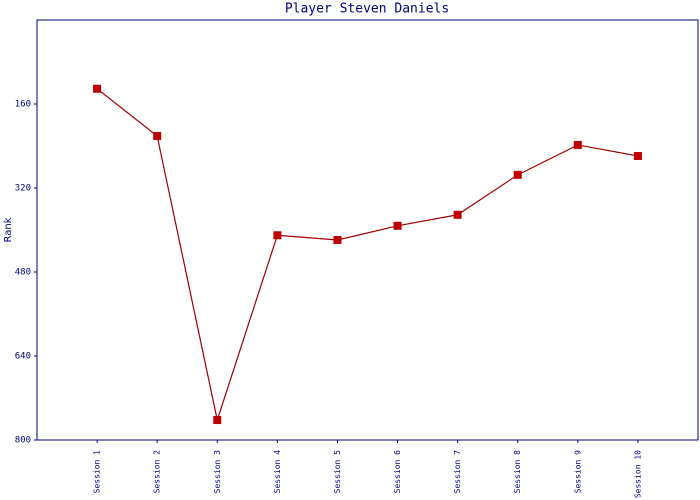 Image resolution: width=700 pixels, height=500 pixels. I want to click on x-tick-label: Session 2, so click(157, 472).